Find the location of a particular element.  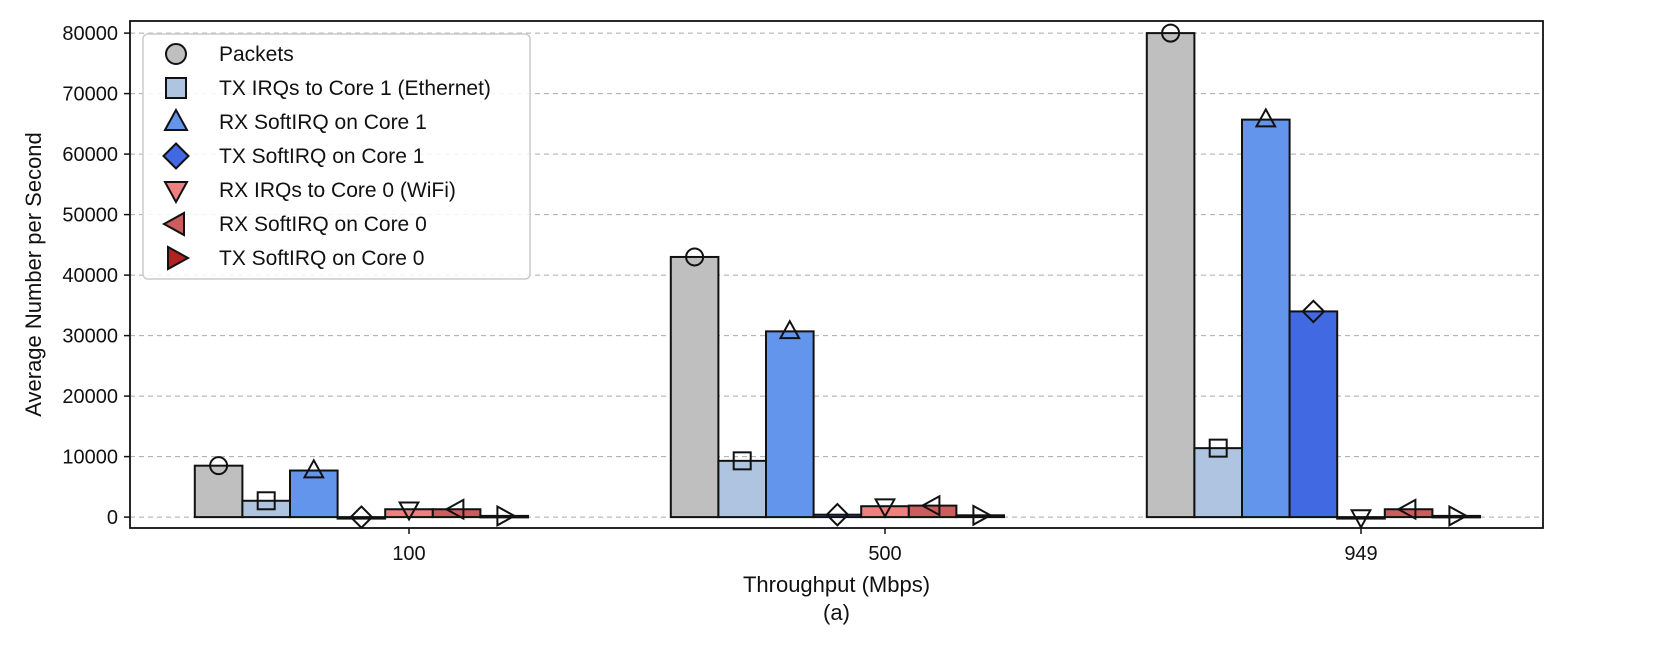

x-tick-label: 949 is located at coordinates (1360, 554).